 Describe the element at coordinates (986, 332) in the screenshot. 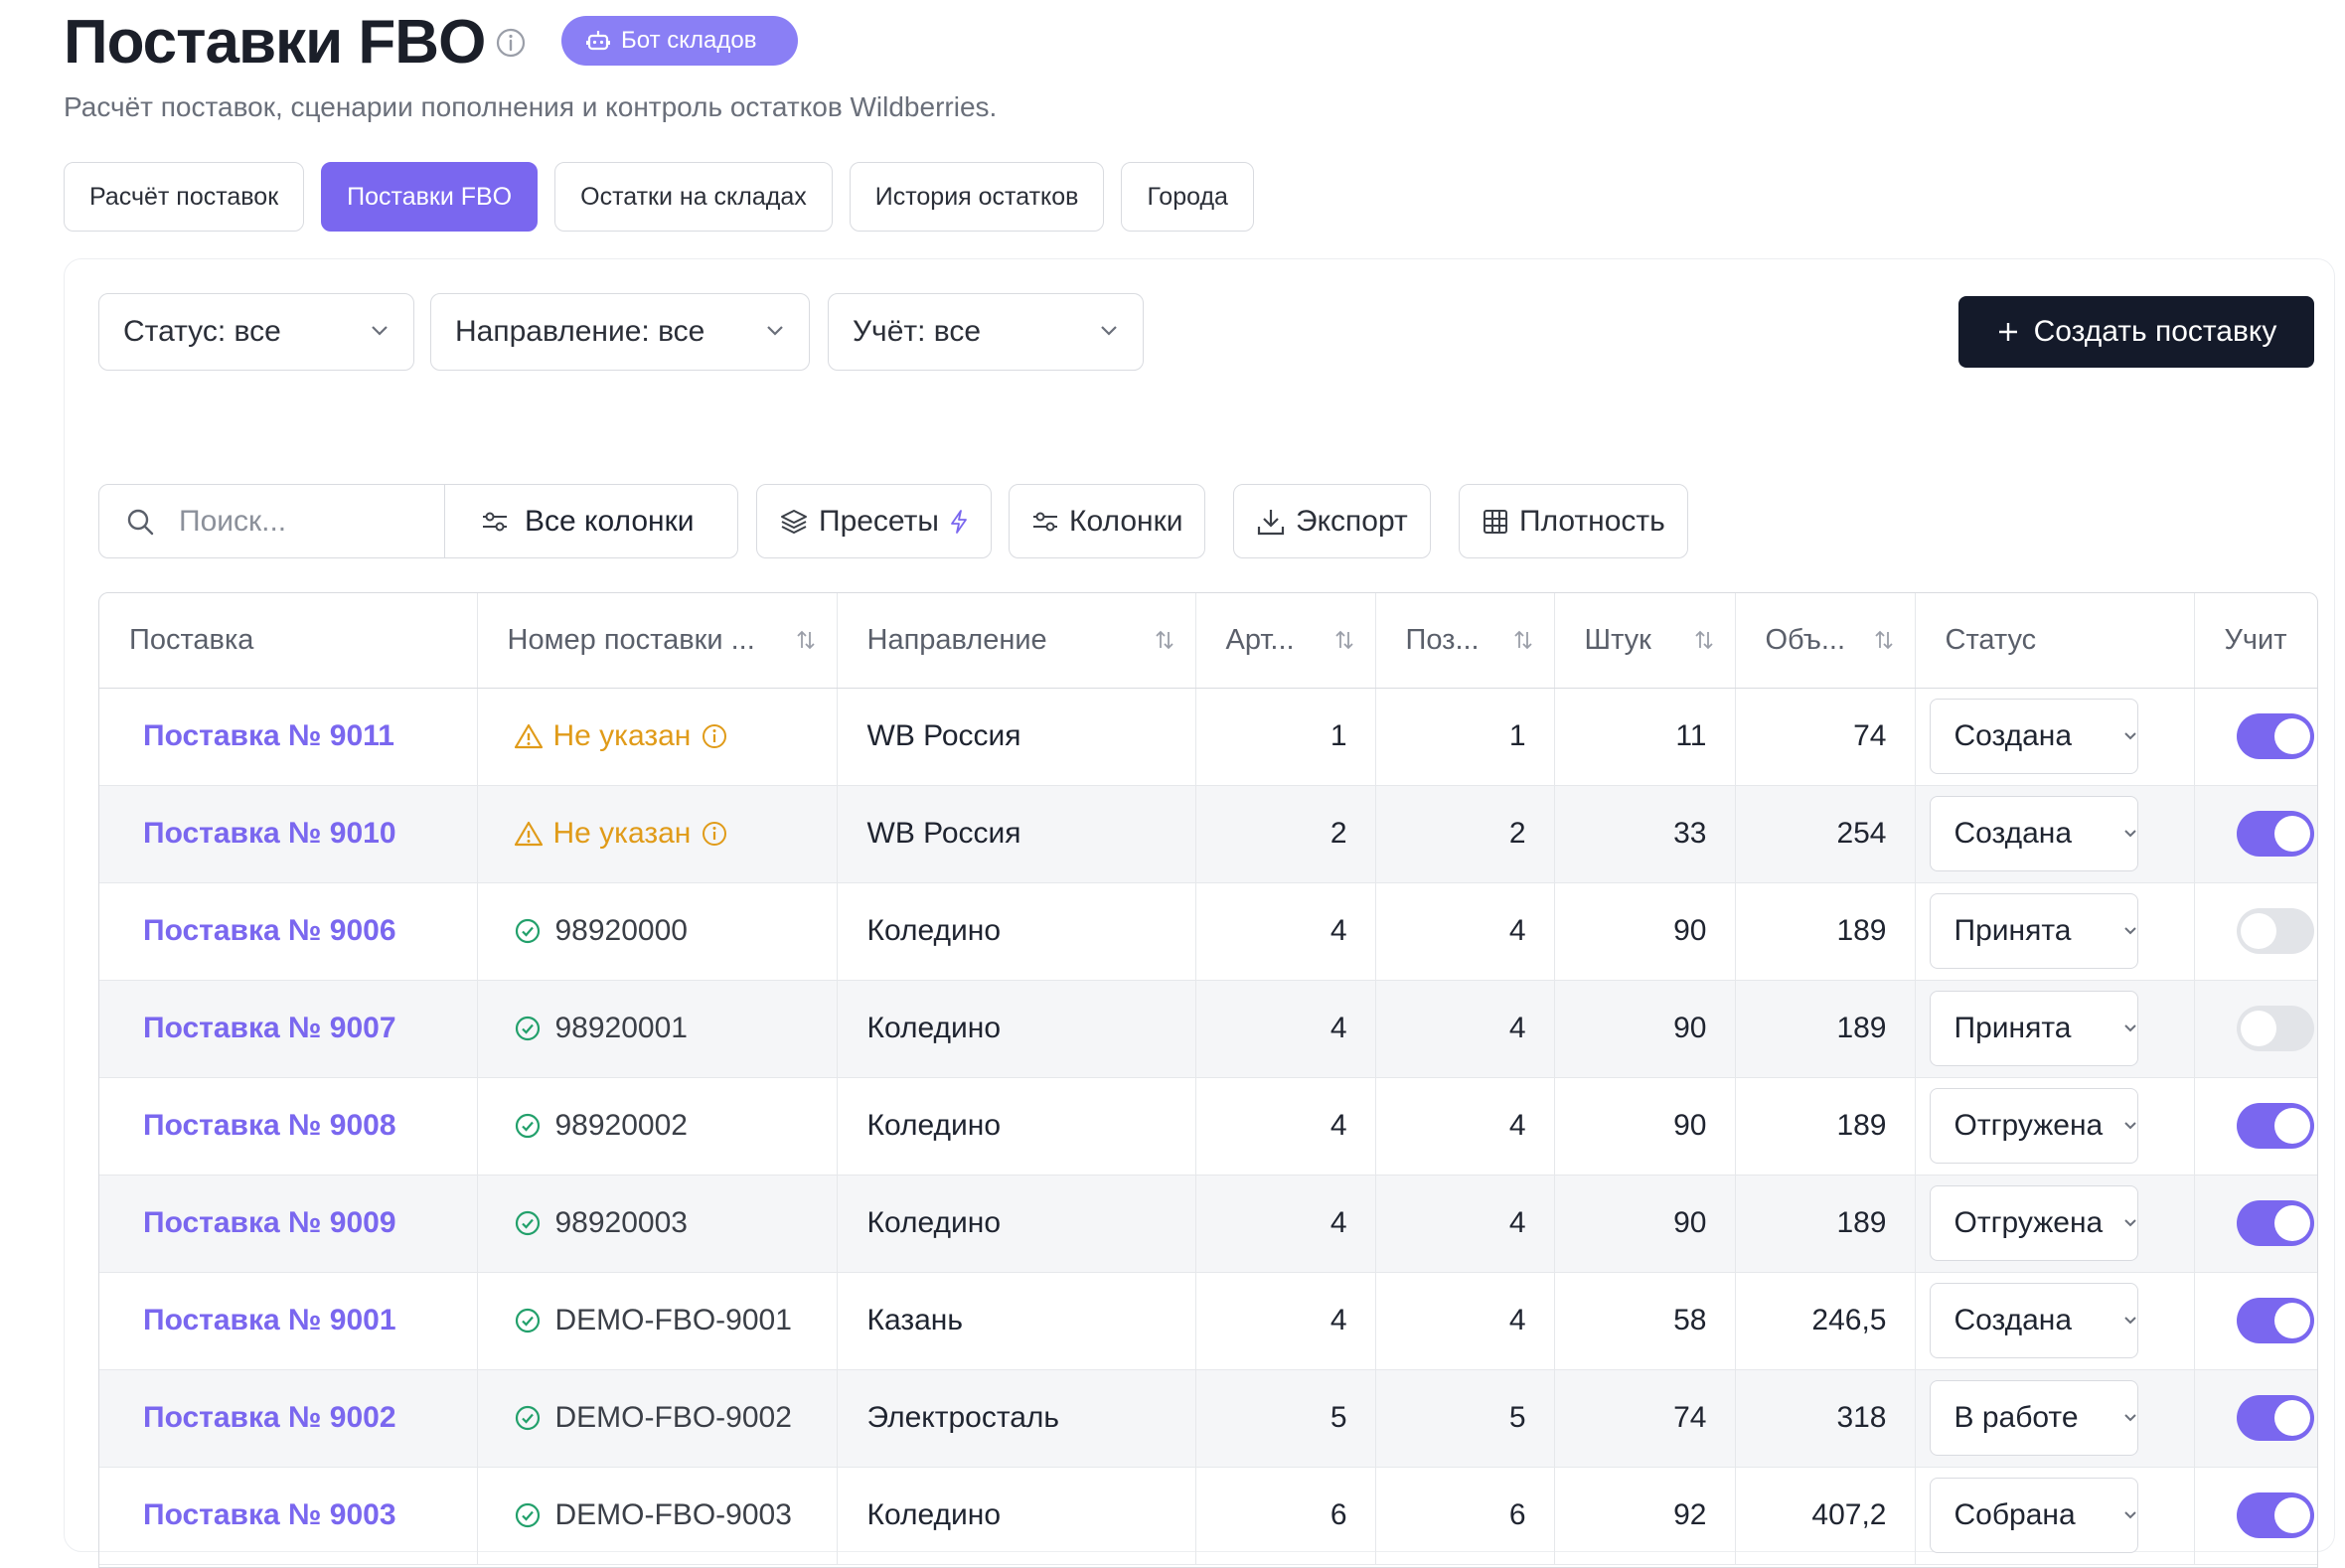

I see `accounting-filter-select: Учёт: все` at that location.